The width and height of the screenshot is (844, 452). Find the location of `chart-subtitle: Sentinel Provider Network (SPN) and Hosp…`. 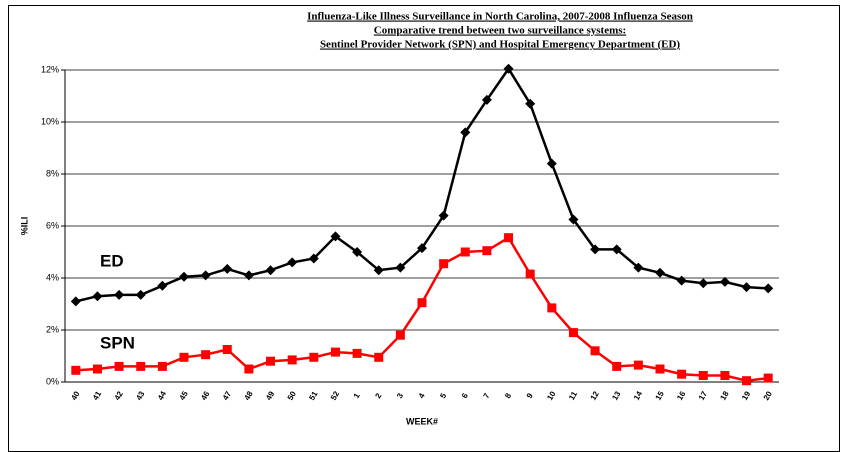

chart-subtitle: Sentinel Provider Network (SPN) and Hosp… is located at coordinates (500, 45).